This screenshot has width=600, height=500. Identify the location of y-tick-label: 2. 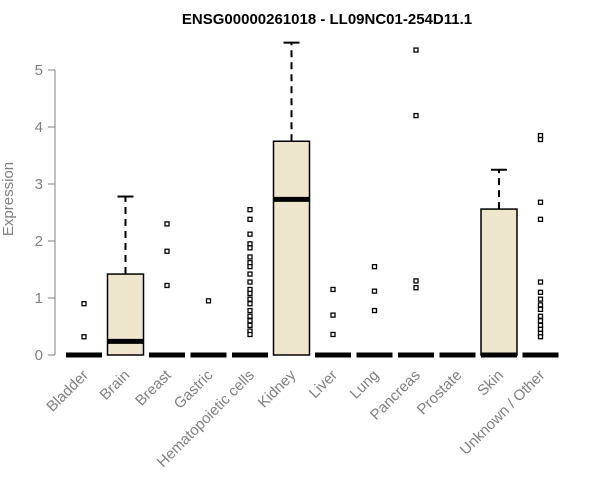
(39, 241).